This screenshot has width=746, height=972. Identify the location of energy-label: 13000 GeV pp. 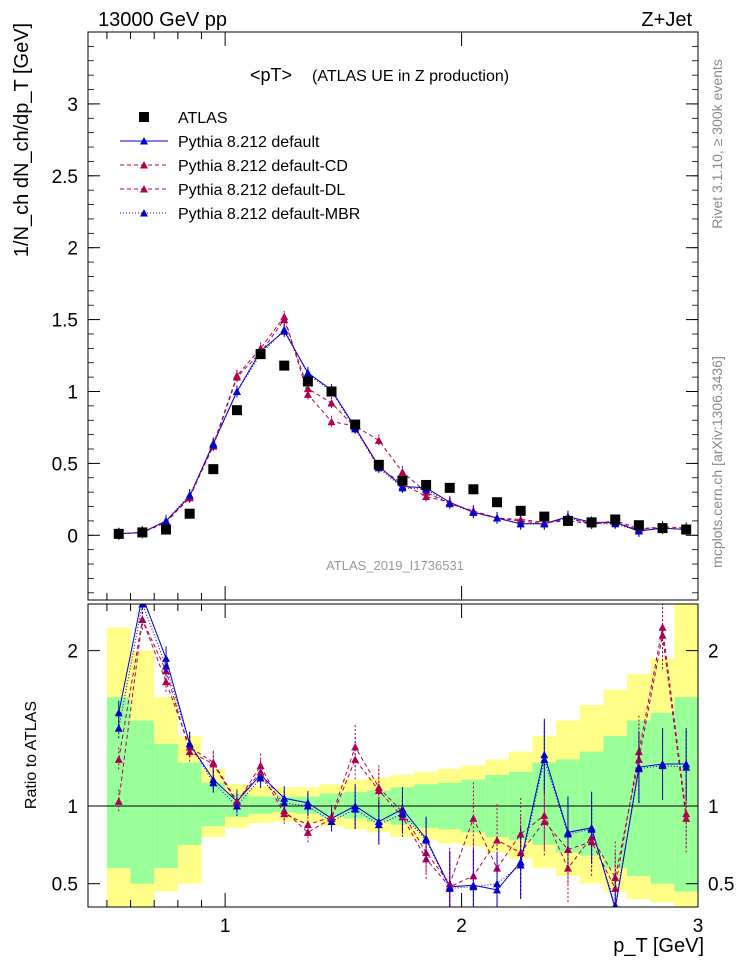
(162, 20).